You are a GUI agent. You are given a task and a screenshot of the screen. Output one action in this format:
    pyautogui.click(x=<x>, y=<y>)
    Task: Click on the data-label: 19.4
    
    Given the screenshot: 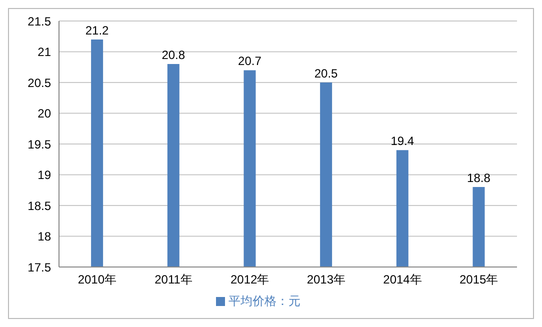 What is the action you would take?
    pyautogui.click(x=402, y=141)
    